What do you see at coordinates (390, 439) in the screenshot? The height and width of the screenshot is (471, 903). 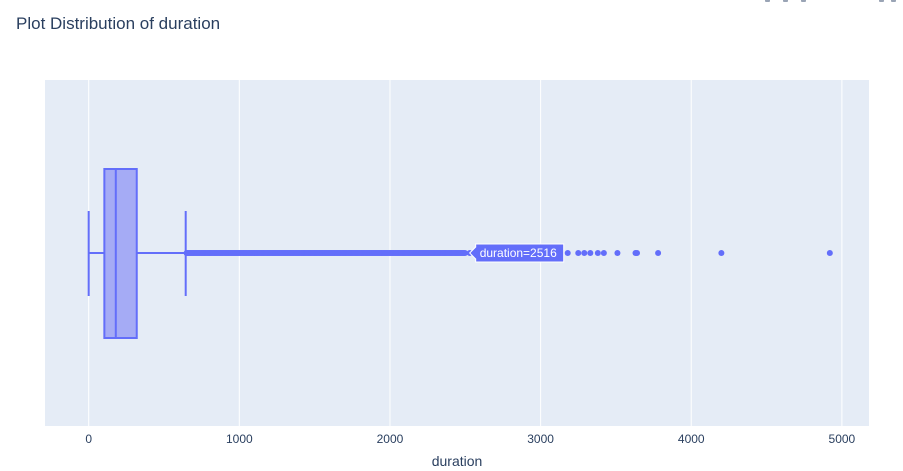 I see `x-tick-label: 2000` at bounding box center [390, 439].